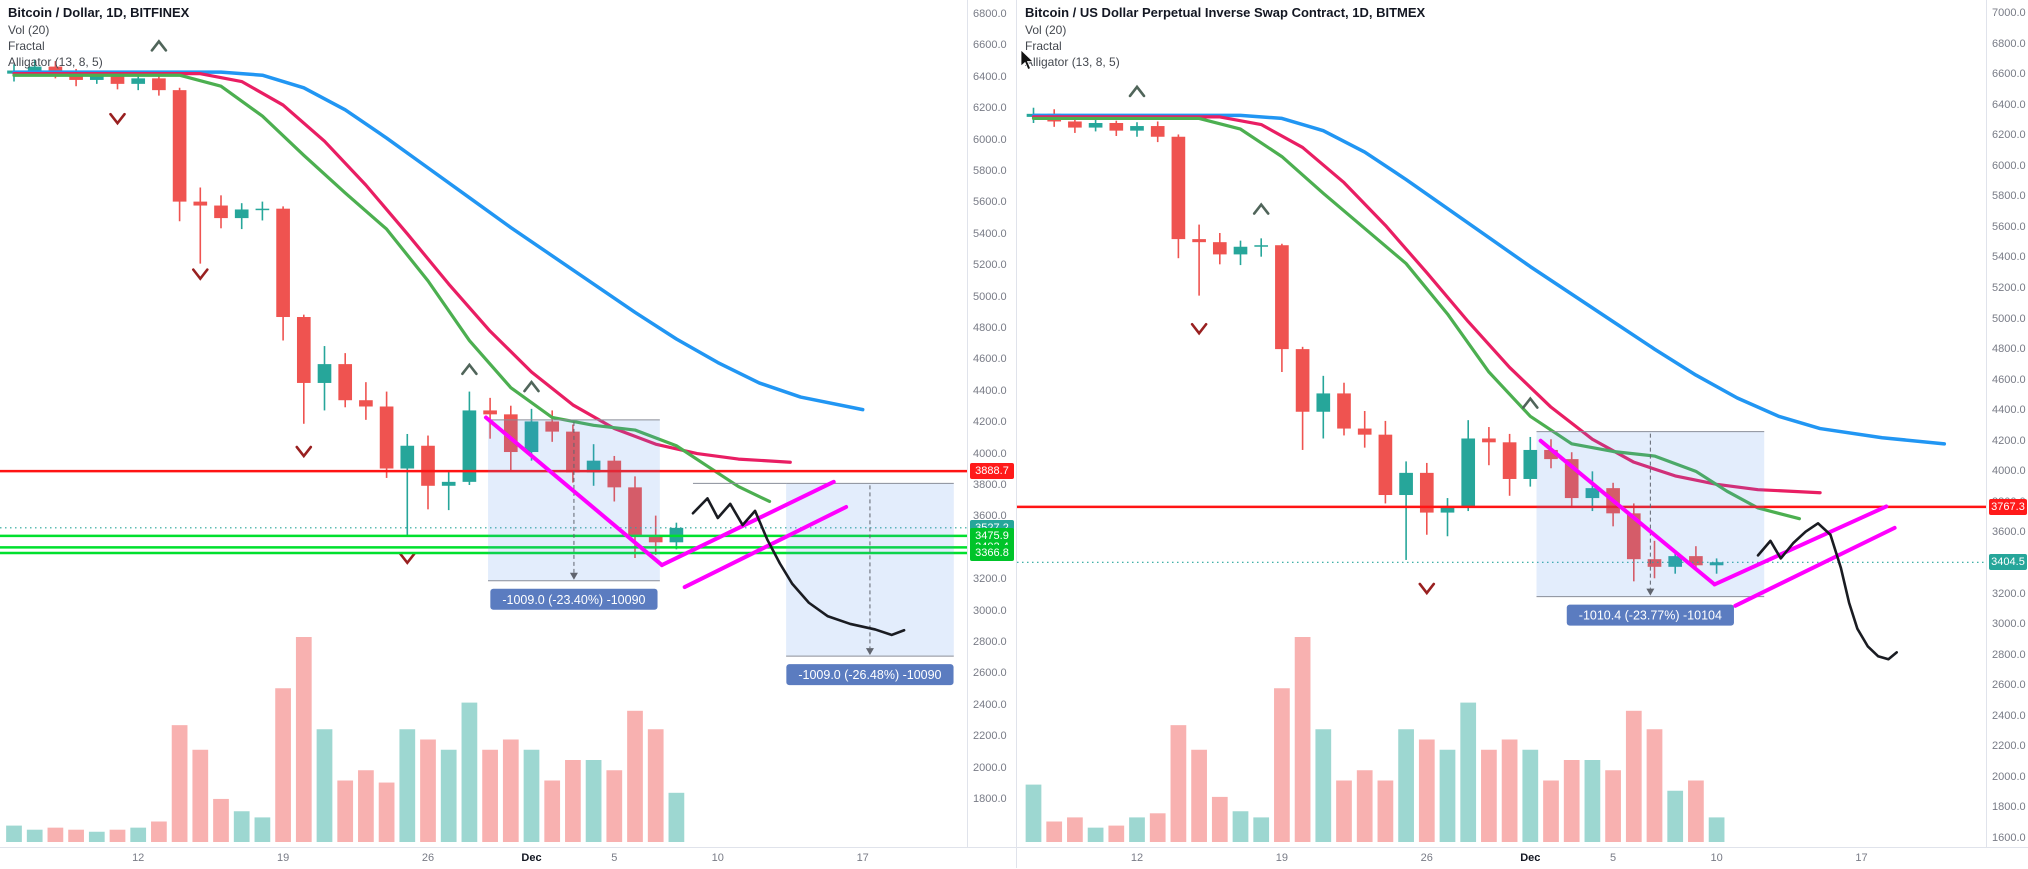 The width and height of the screenshot is (2028, 869). I want to click on fractal-down-icon, so click(1427, 589).